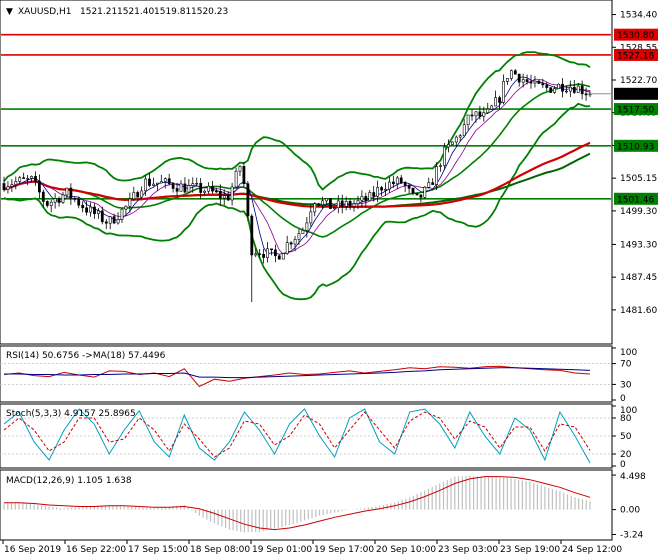 This screenshot has width=660, height=560. I want to click on macd-pane, so click(306, 505).